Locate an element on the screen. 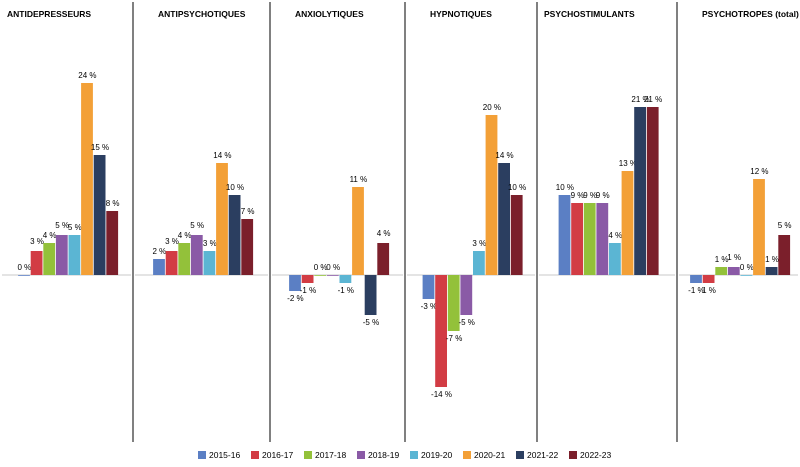 This screenshot has width=800, height=467. data-label: 11 % is located at coordinates (359, 179).